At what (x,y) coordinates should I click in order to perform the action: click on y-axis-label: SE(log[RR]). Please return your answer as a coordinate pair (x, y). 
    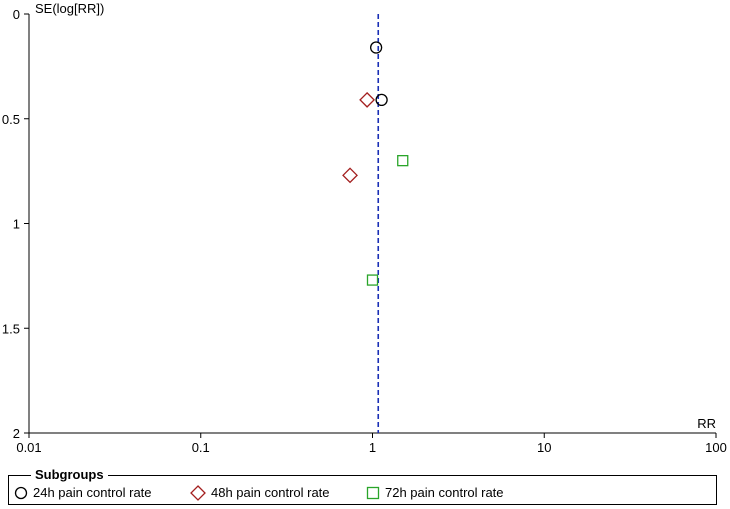
    Looking at the image, I should click on (69, 8).